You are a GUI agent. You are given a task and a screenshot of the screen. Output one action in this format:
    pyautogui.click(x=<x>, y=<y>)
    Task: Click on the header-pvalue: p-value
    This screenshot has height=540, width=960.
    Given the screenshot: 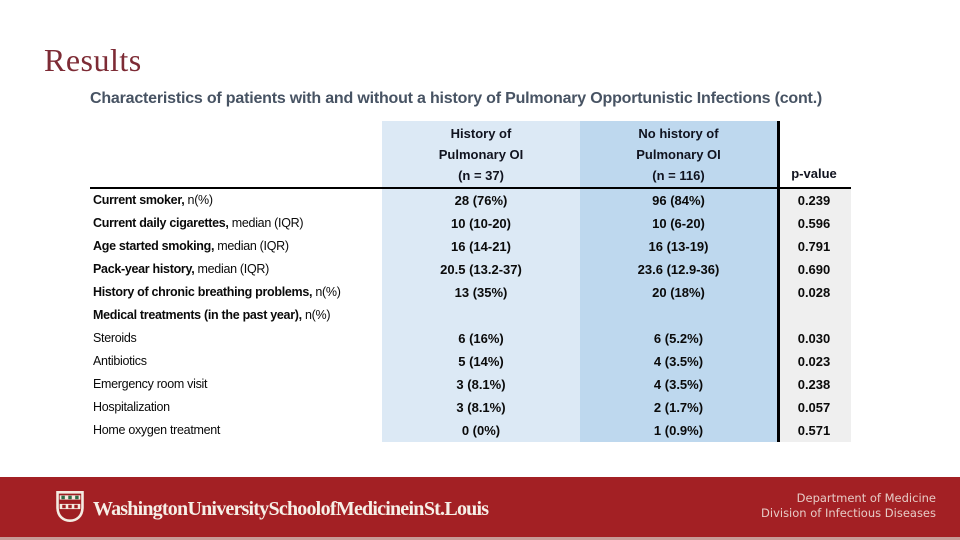 What is the action you would take?
    pyautogui.click(x=814, y=154)
    